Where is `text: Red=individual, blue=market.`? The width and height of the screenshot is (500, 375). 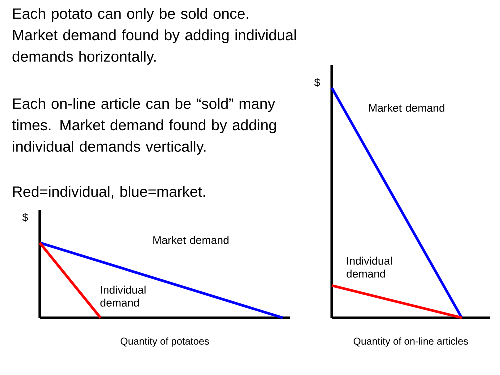 text: Red=individual, blue=market. is located at coordinates (109, 192).